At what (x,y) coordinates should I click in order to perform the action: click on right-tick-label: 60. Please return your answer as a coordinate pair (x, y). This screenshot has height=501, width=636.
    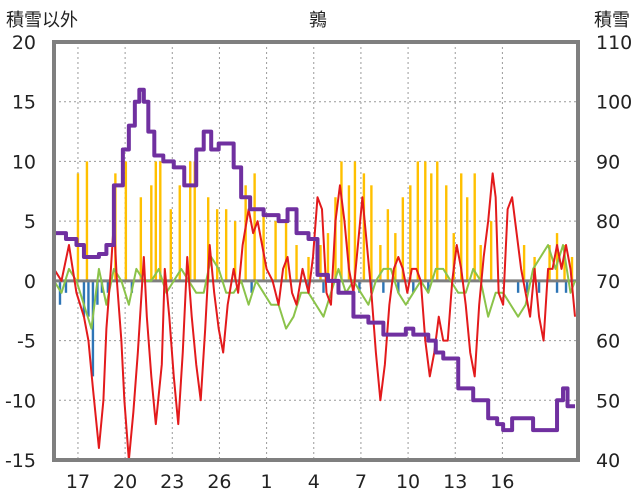
    Looking at the image, I should click on (608, 342).